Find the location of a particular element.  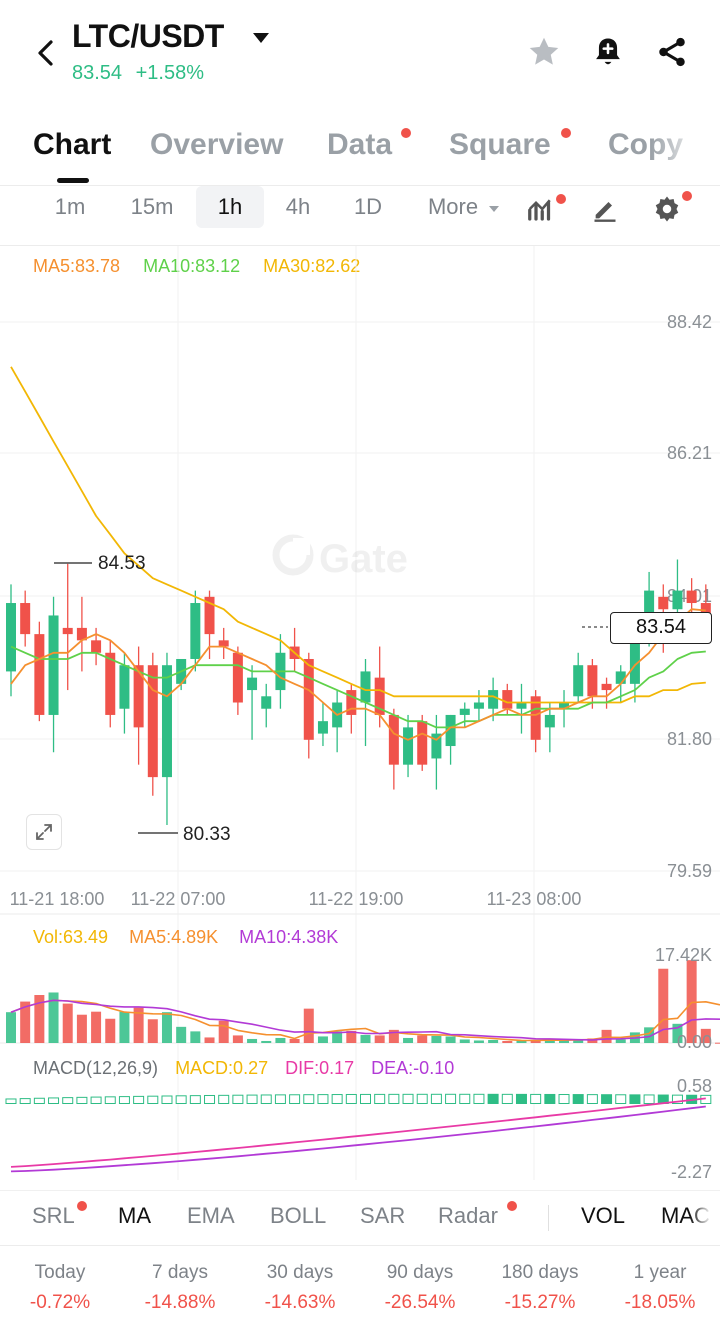

last-price: 83.54 is located at coordinates (97, 73).